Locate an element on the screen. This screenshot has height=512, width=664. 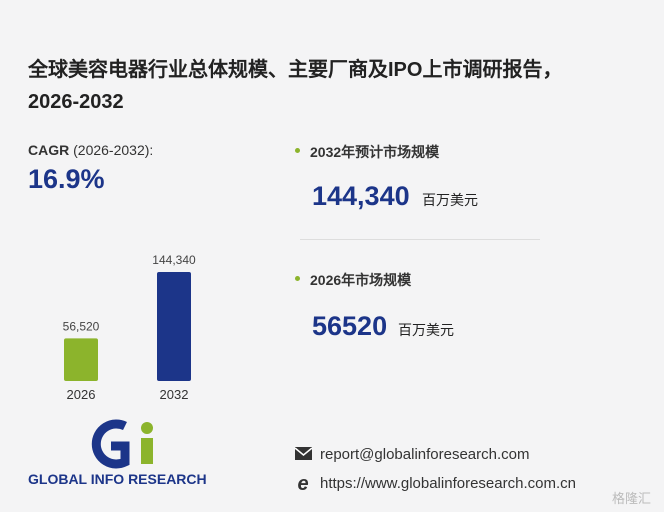
title: 全球美容电器行业总体规模、主要厂商及IPO上市调研报告，2026-2032 is located at coordinates (295, 86).